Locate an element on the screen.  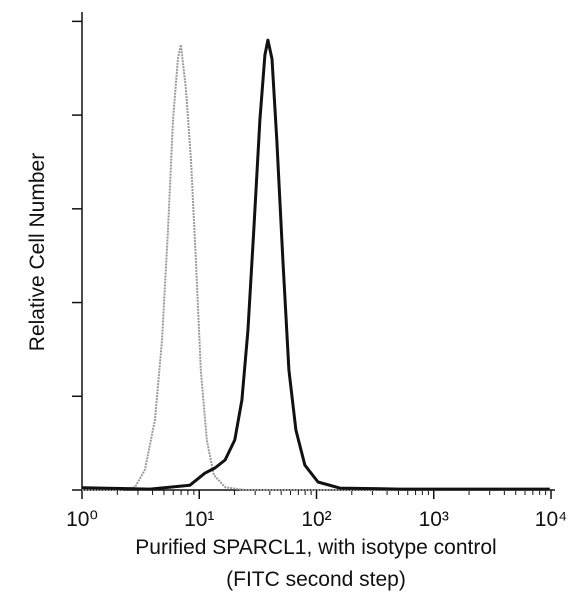
x-axis-note: (FITC second step) is located at coordinates (316, 579).